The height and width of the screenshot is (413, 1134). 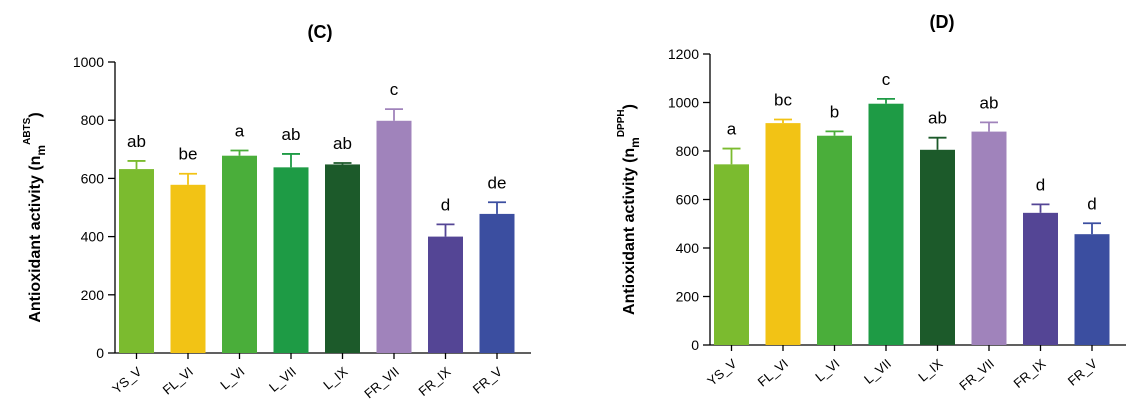 I want to click on significance-letter-FL_VI: be, so click(x=188, y=154).